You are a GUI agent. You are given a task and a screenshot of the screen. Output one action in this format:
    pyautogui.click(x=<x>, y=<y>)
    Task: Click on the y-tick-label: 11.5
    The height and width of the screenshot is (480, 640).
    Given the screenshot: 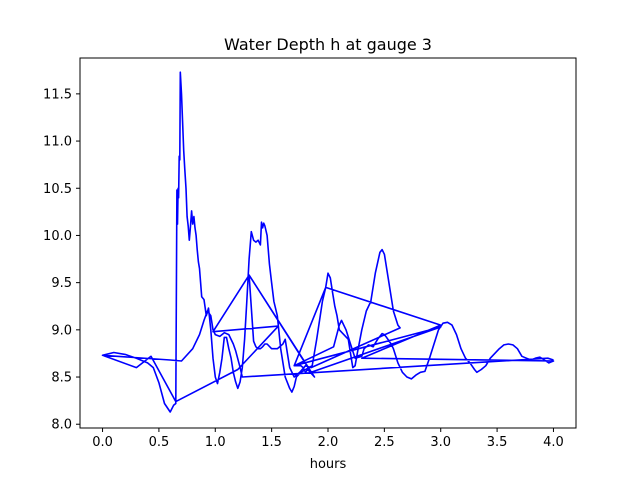 What is the action you would take?
    pyautogui.click(x=57, y=94)
    